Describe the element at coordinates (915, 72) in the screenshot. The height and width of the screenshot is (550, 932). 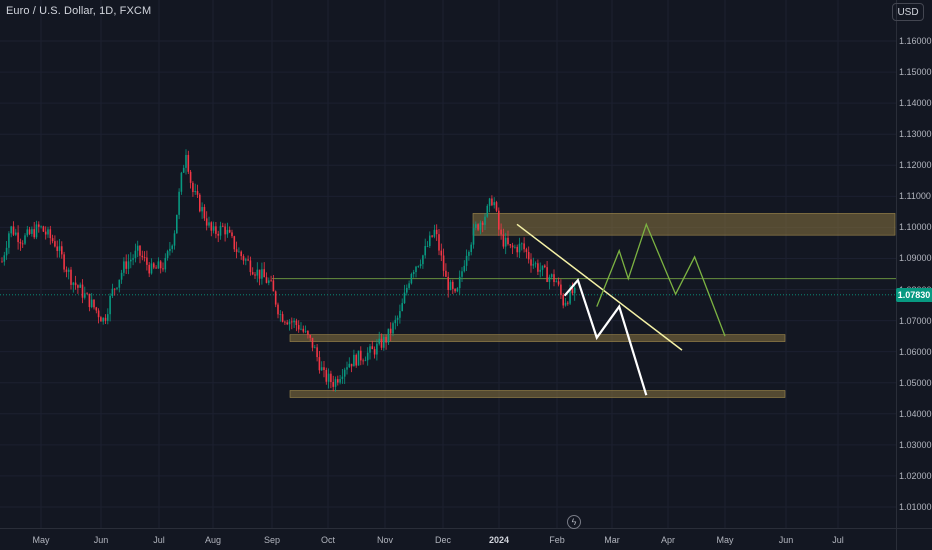
I see `price-label: 1.15000` at that location.